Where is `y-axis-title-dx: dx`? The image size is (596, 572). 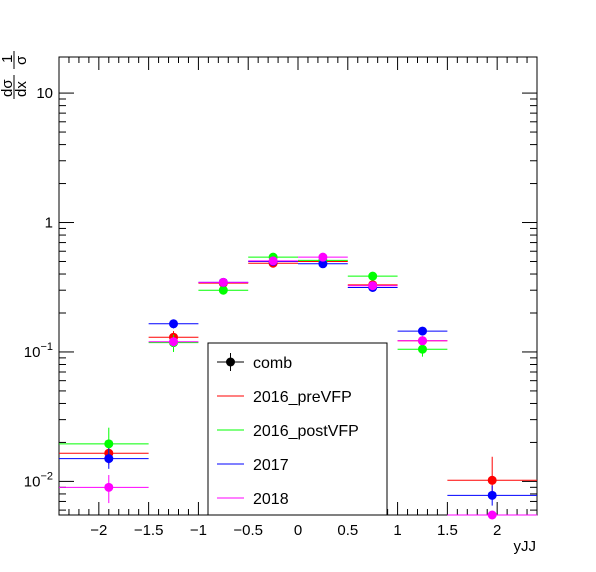
y-axis-title-dx: dx is located at coordinates (21, 89).